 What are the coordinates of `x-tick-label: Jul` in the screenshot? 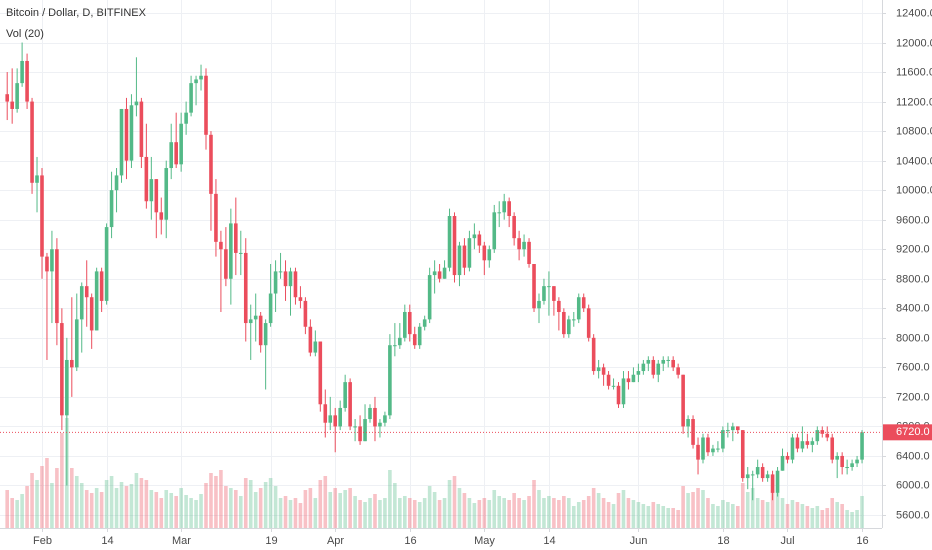 It's located at (787, 541).